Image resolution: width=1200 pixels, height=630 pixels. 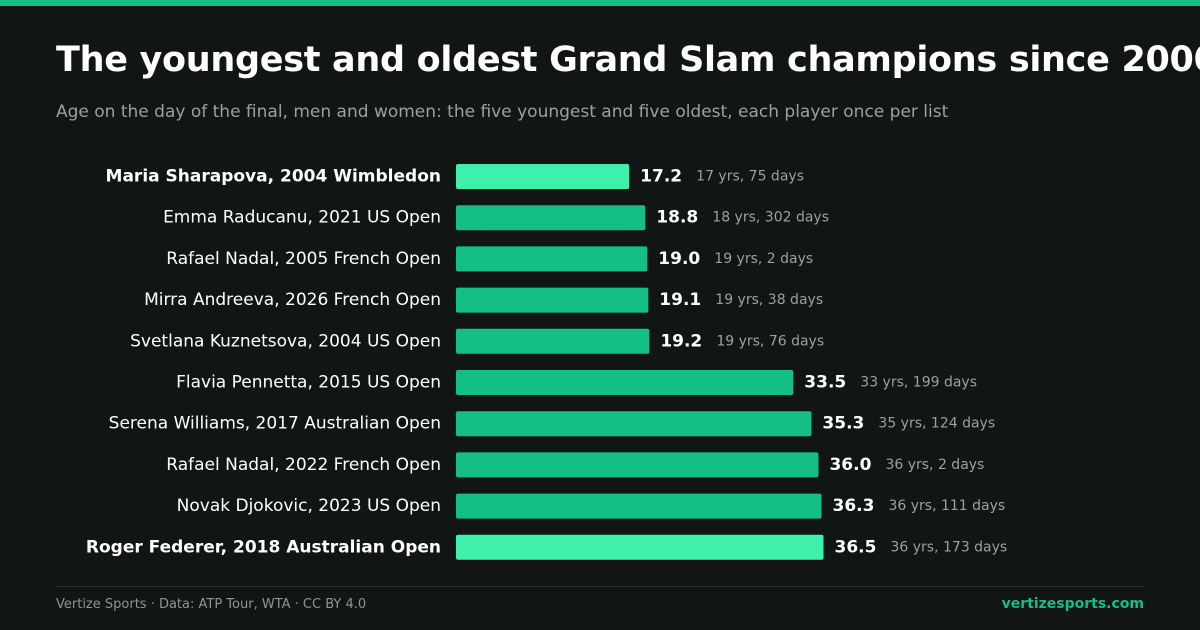 What do you see at coordinates (850, 465) in the screenshot?
I see `value-label: 36.0` at bounding box center [850, 465].